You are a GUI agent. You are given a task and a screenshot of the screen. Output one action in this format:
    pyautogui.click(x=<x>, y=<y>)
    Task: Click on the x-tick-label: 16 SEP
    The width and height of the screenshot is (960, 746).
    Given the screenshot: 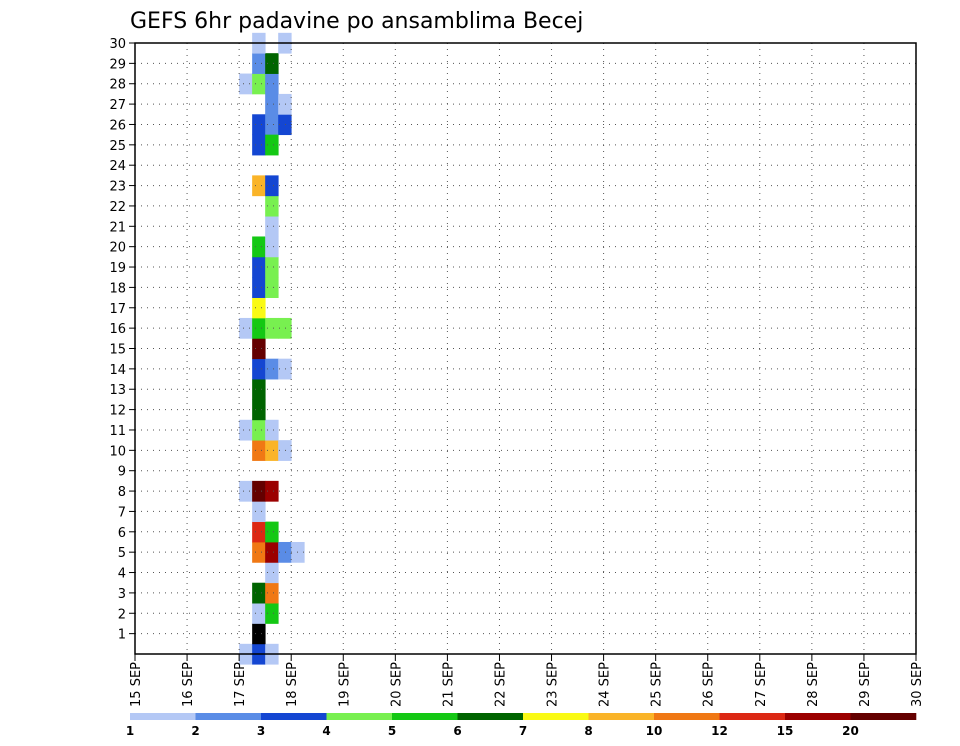 What is the action you would take?
    pyautogui.click(x=188, y=684)
    